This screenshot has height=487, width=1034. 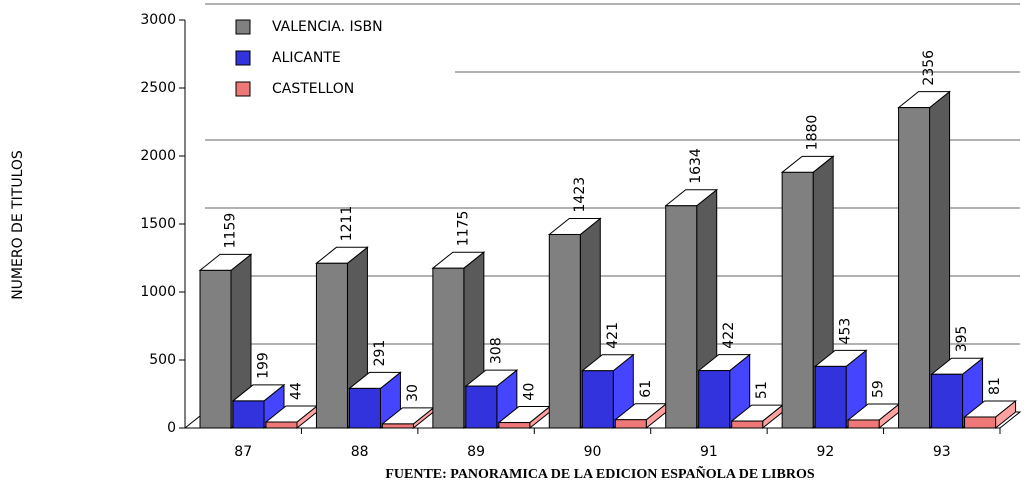 I want to click on data-label: 308, so click(x=496, y=350).